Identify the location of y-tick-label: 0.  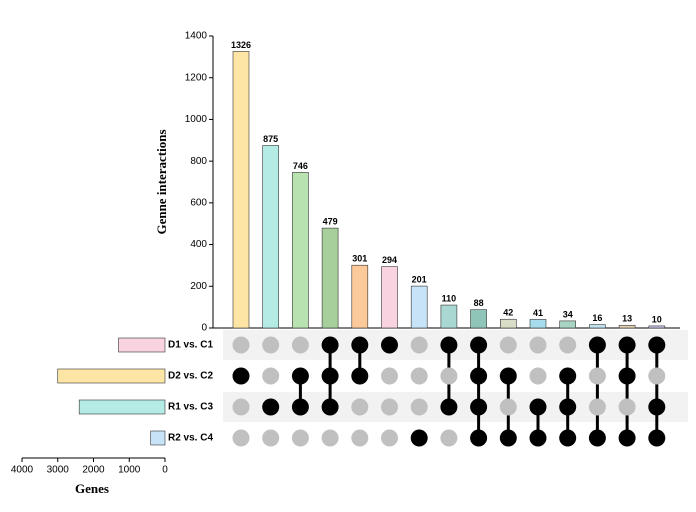
(204, 328).